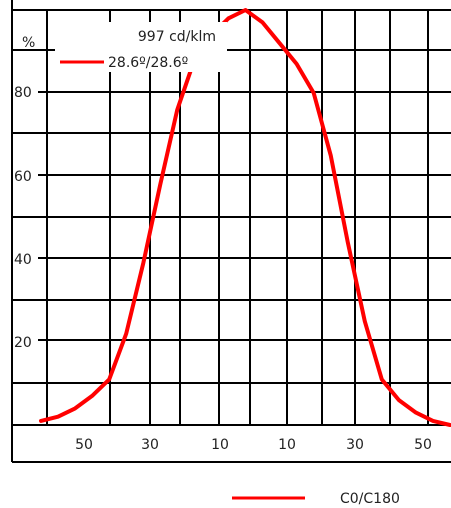 The image size is (451, 508). I want to click on y-tick-label: 40, so click(23, 260).